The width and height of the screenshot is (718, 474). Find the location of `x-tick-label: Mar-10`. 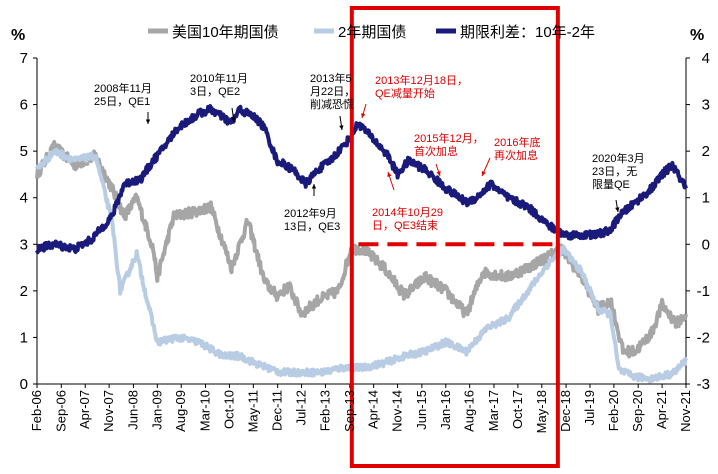

x-tick-label: Mar-10 is located at coordinates (205, 410).